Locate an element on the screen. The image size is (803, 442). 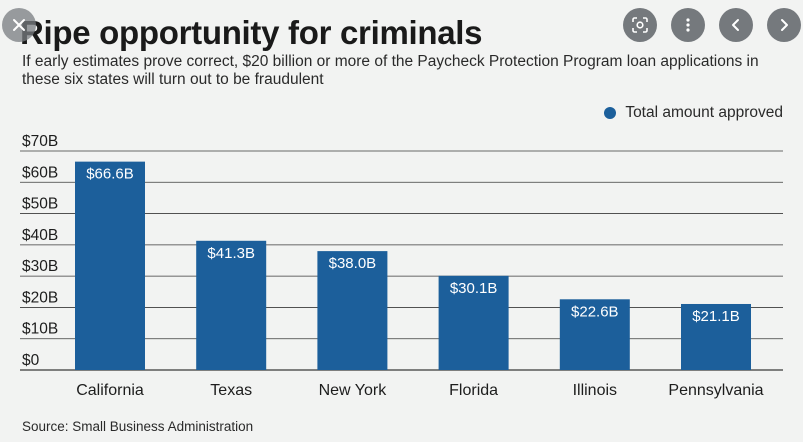
y-tick-label: $50B is located at coordinates (40, 204).